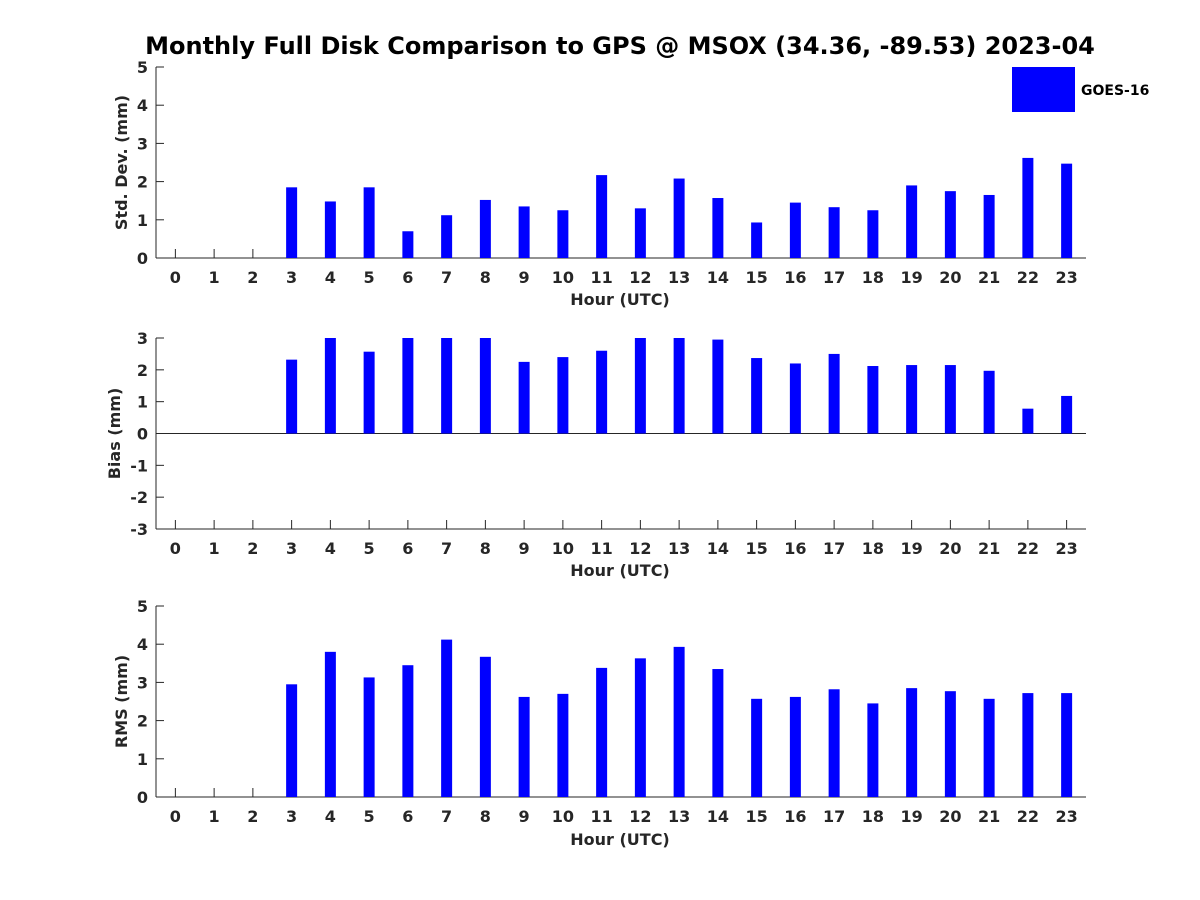 The width and height of the screenshot is (1200, 900). Describe the element at coordinates (121, 701) in the screenshot. I see `y-axis-label: RMS (mm)` at that location.